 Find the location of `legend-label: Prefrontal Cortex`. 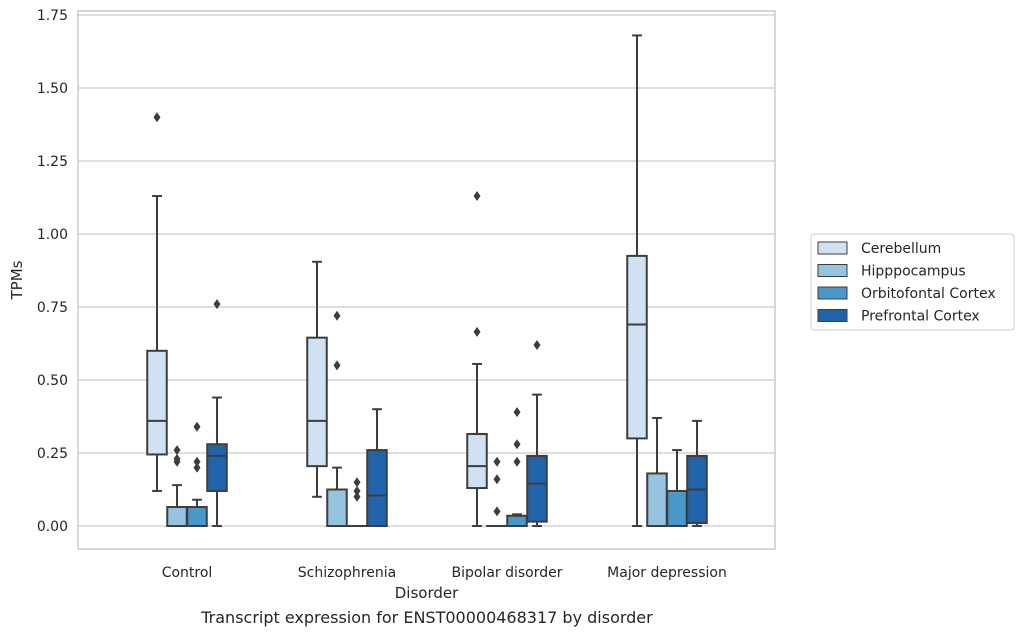

legend-label: Prefrontal Cortex is located at coordinates (920, 317).